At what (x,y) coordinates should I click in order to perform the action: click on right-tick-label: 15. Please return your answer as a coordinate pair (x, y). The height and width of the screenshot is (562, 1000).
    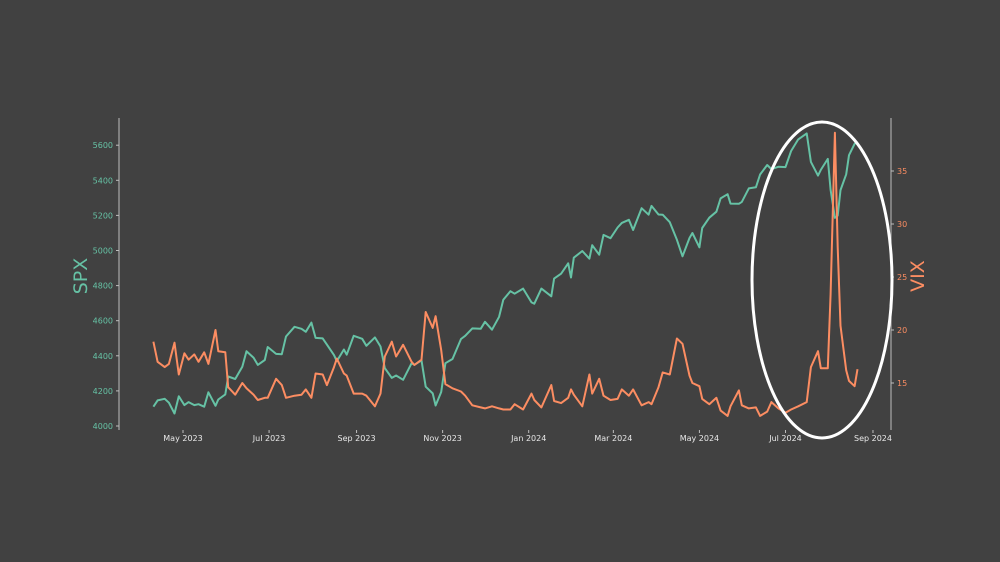
    Looking at the image, I should click on (902, 383).